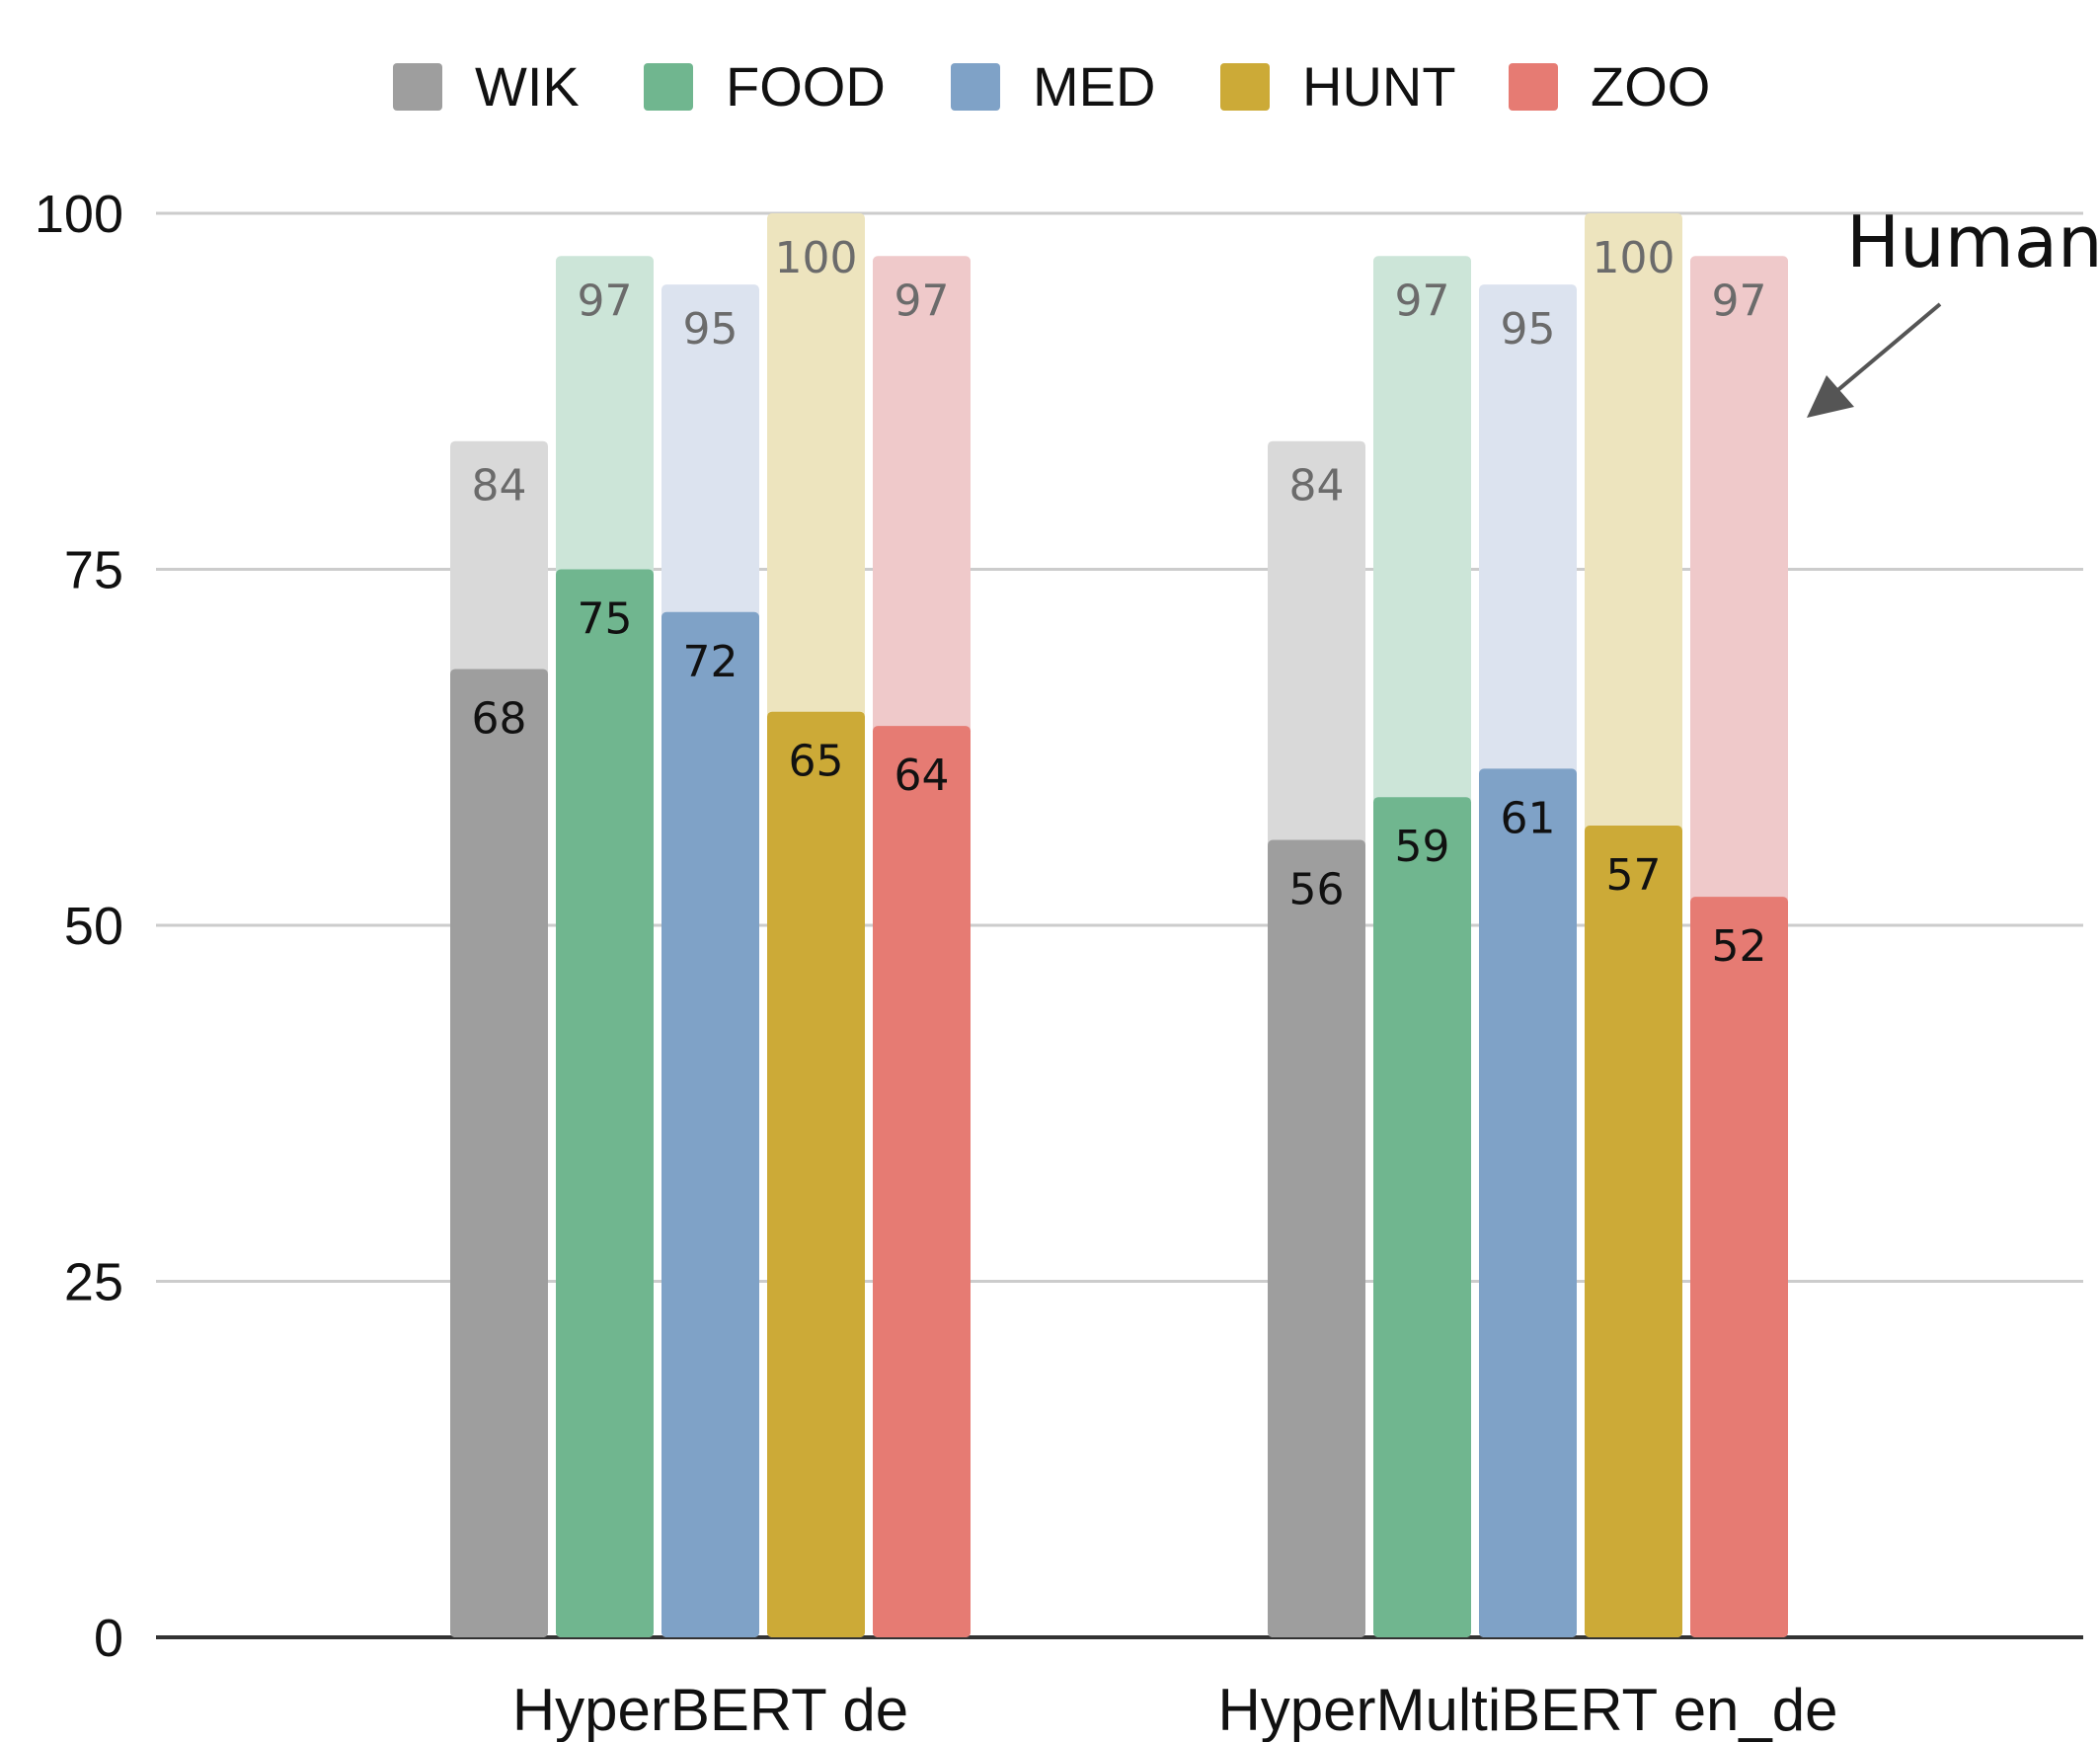 Image resolution: width=2100 pixels, height=1742 pixels. I want to click on legend: WIK FOOD MED HUNT ZOO, so click(1052, 87).